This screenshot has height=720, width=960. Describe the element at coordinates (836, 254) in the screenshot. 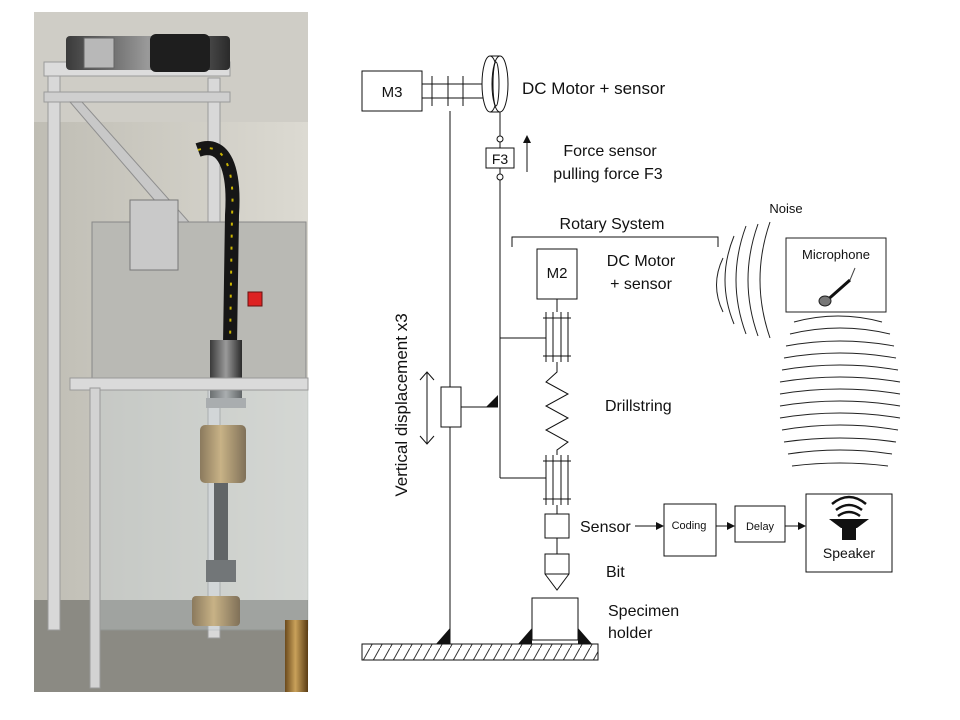

I see `microphone-label: Microphone` at that location.